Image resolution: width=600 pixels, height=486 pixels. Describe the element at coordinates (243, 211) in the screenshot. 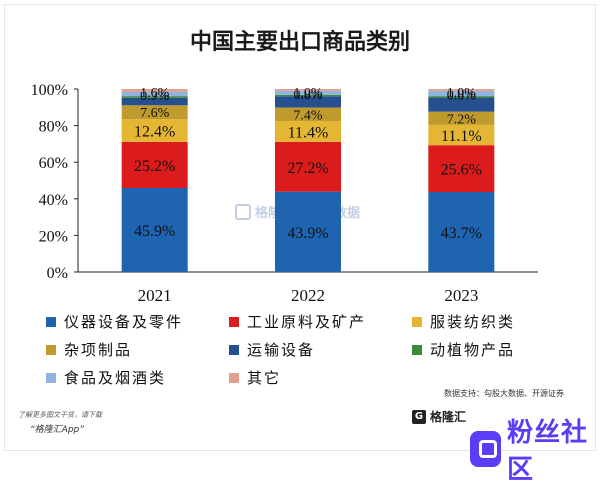

I see `watermark-logo-icon` at that location.